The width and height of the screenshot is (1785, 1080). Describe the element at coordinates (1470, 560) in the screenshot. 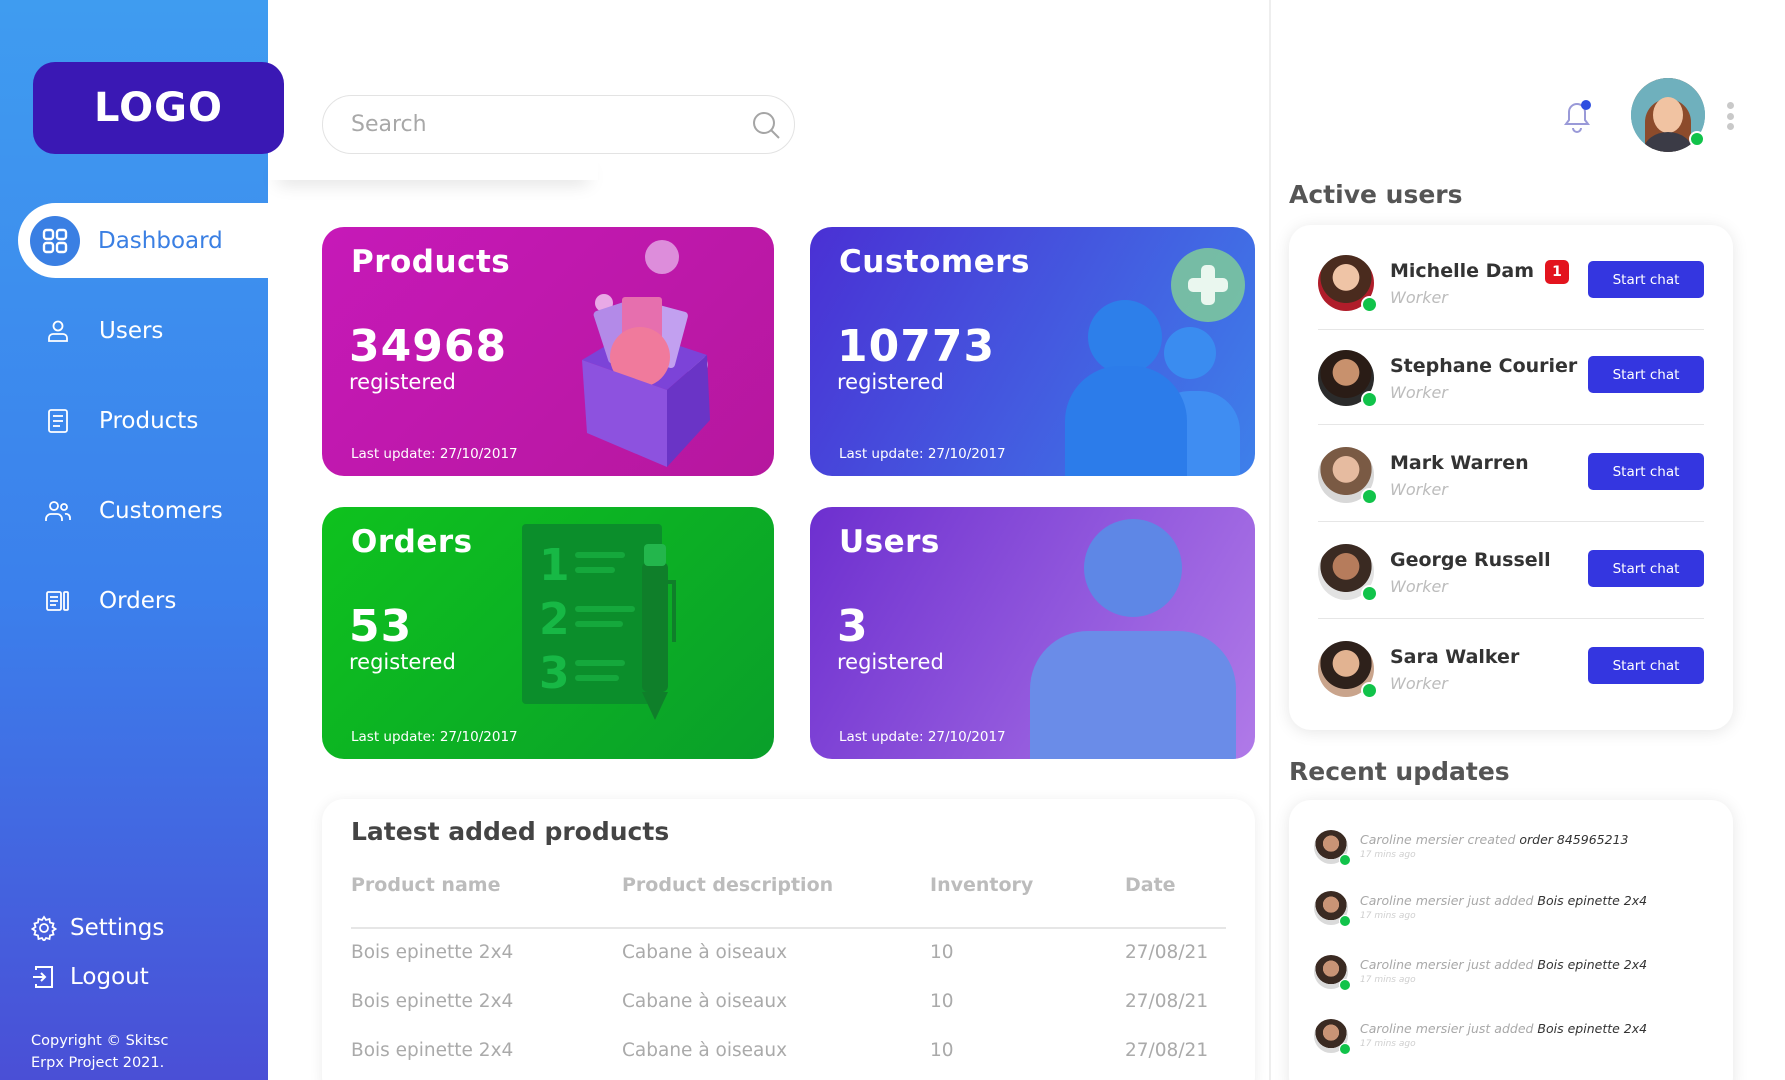

I see `user-name: George Russell` at that location.